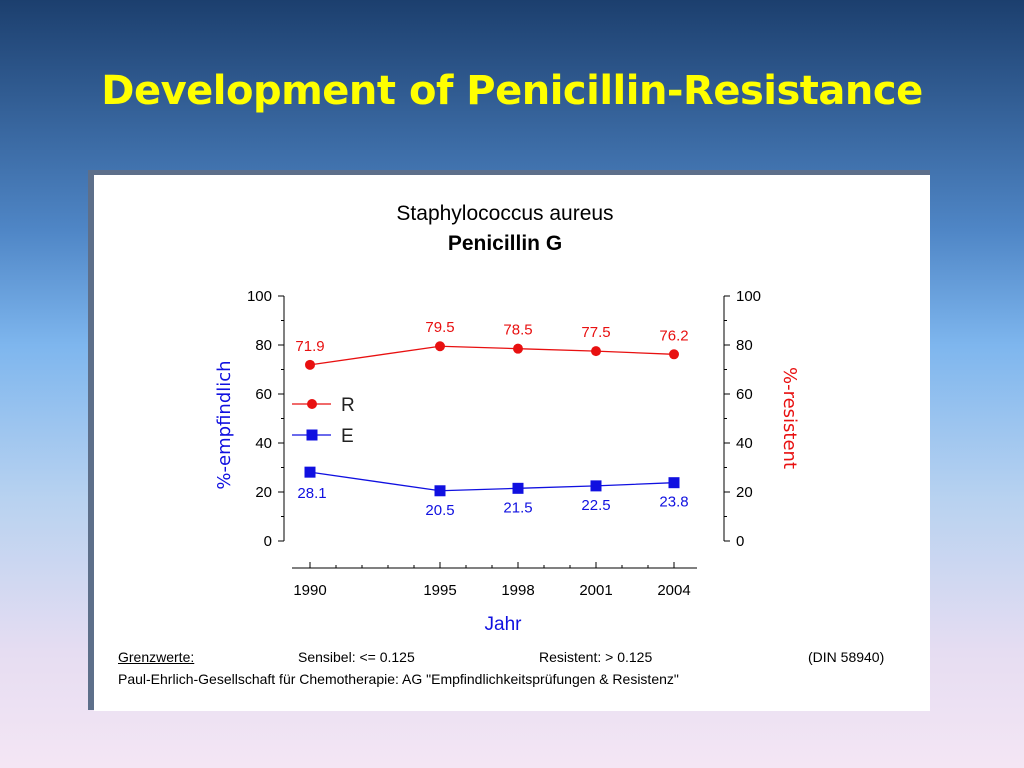  Describe the element at coordinates (595, 505) in the screenshot. I see `series-e-data-label: 22.5` at that location.